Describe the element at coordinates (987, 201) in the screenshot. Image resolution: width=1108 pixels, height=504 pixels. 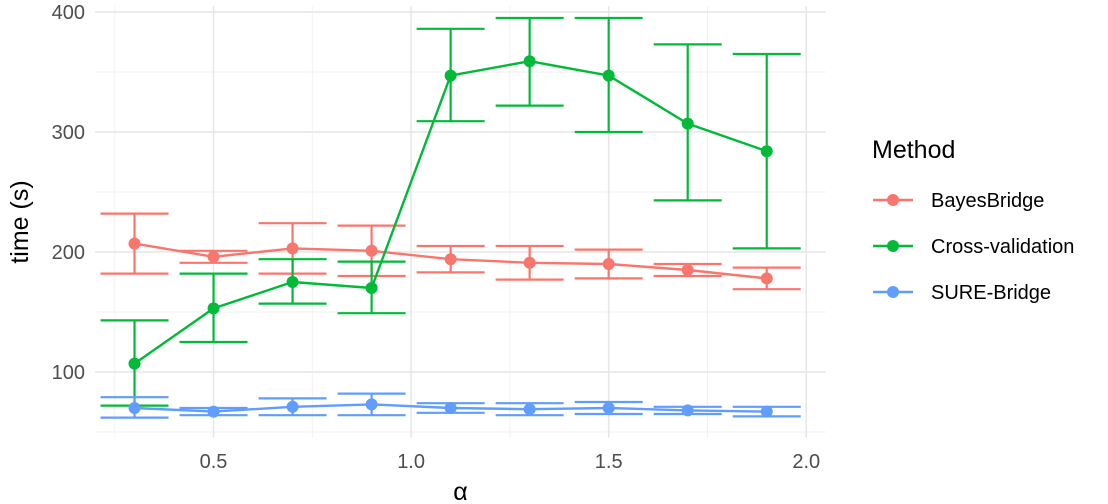
I see `legend-label: BayesBridge` at that location.